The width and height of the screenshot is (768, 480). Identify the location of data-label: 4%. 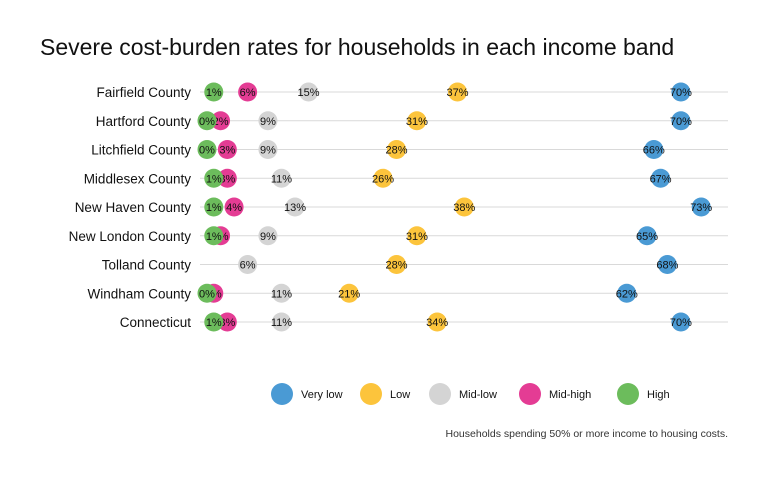
(234, 208).